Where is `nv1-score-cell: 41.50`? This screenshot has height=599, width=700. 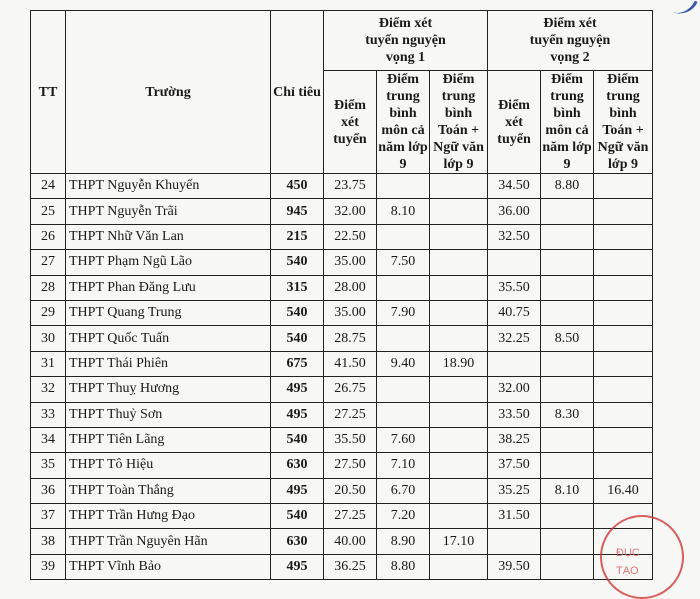
nv1-score-cell: 41.50 is located at coordinates (350, 364).